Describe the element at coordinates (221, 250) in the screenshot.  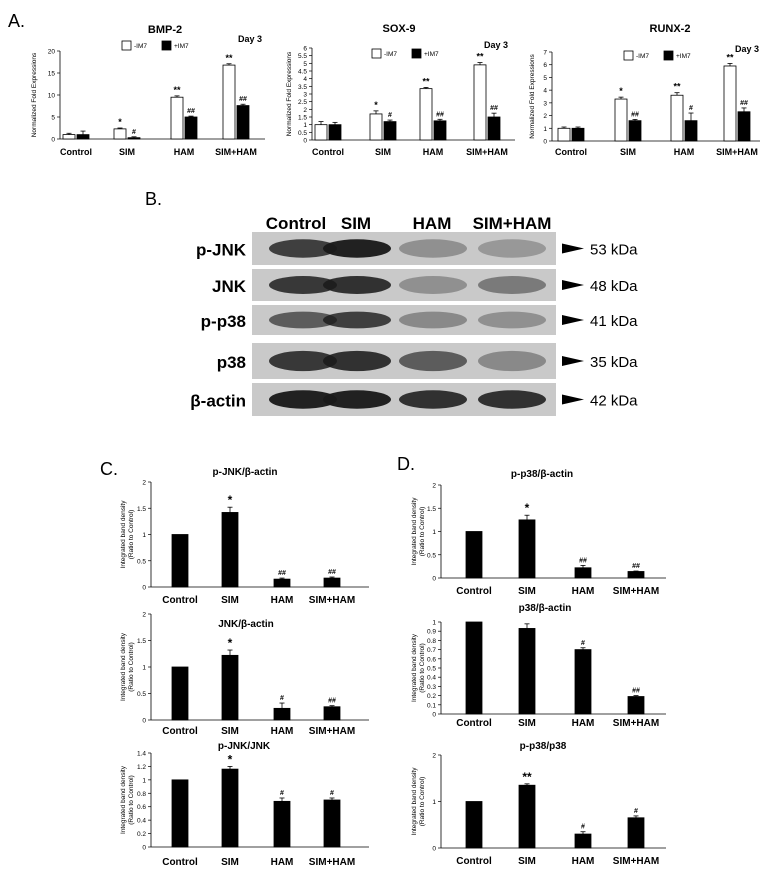
I see `row-label: p-JNK` at that location.